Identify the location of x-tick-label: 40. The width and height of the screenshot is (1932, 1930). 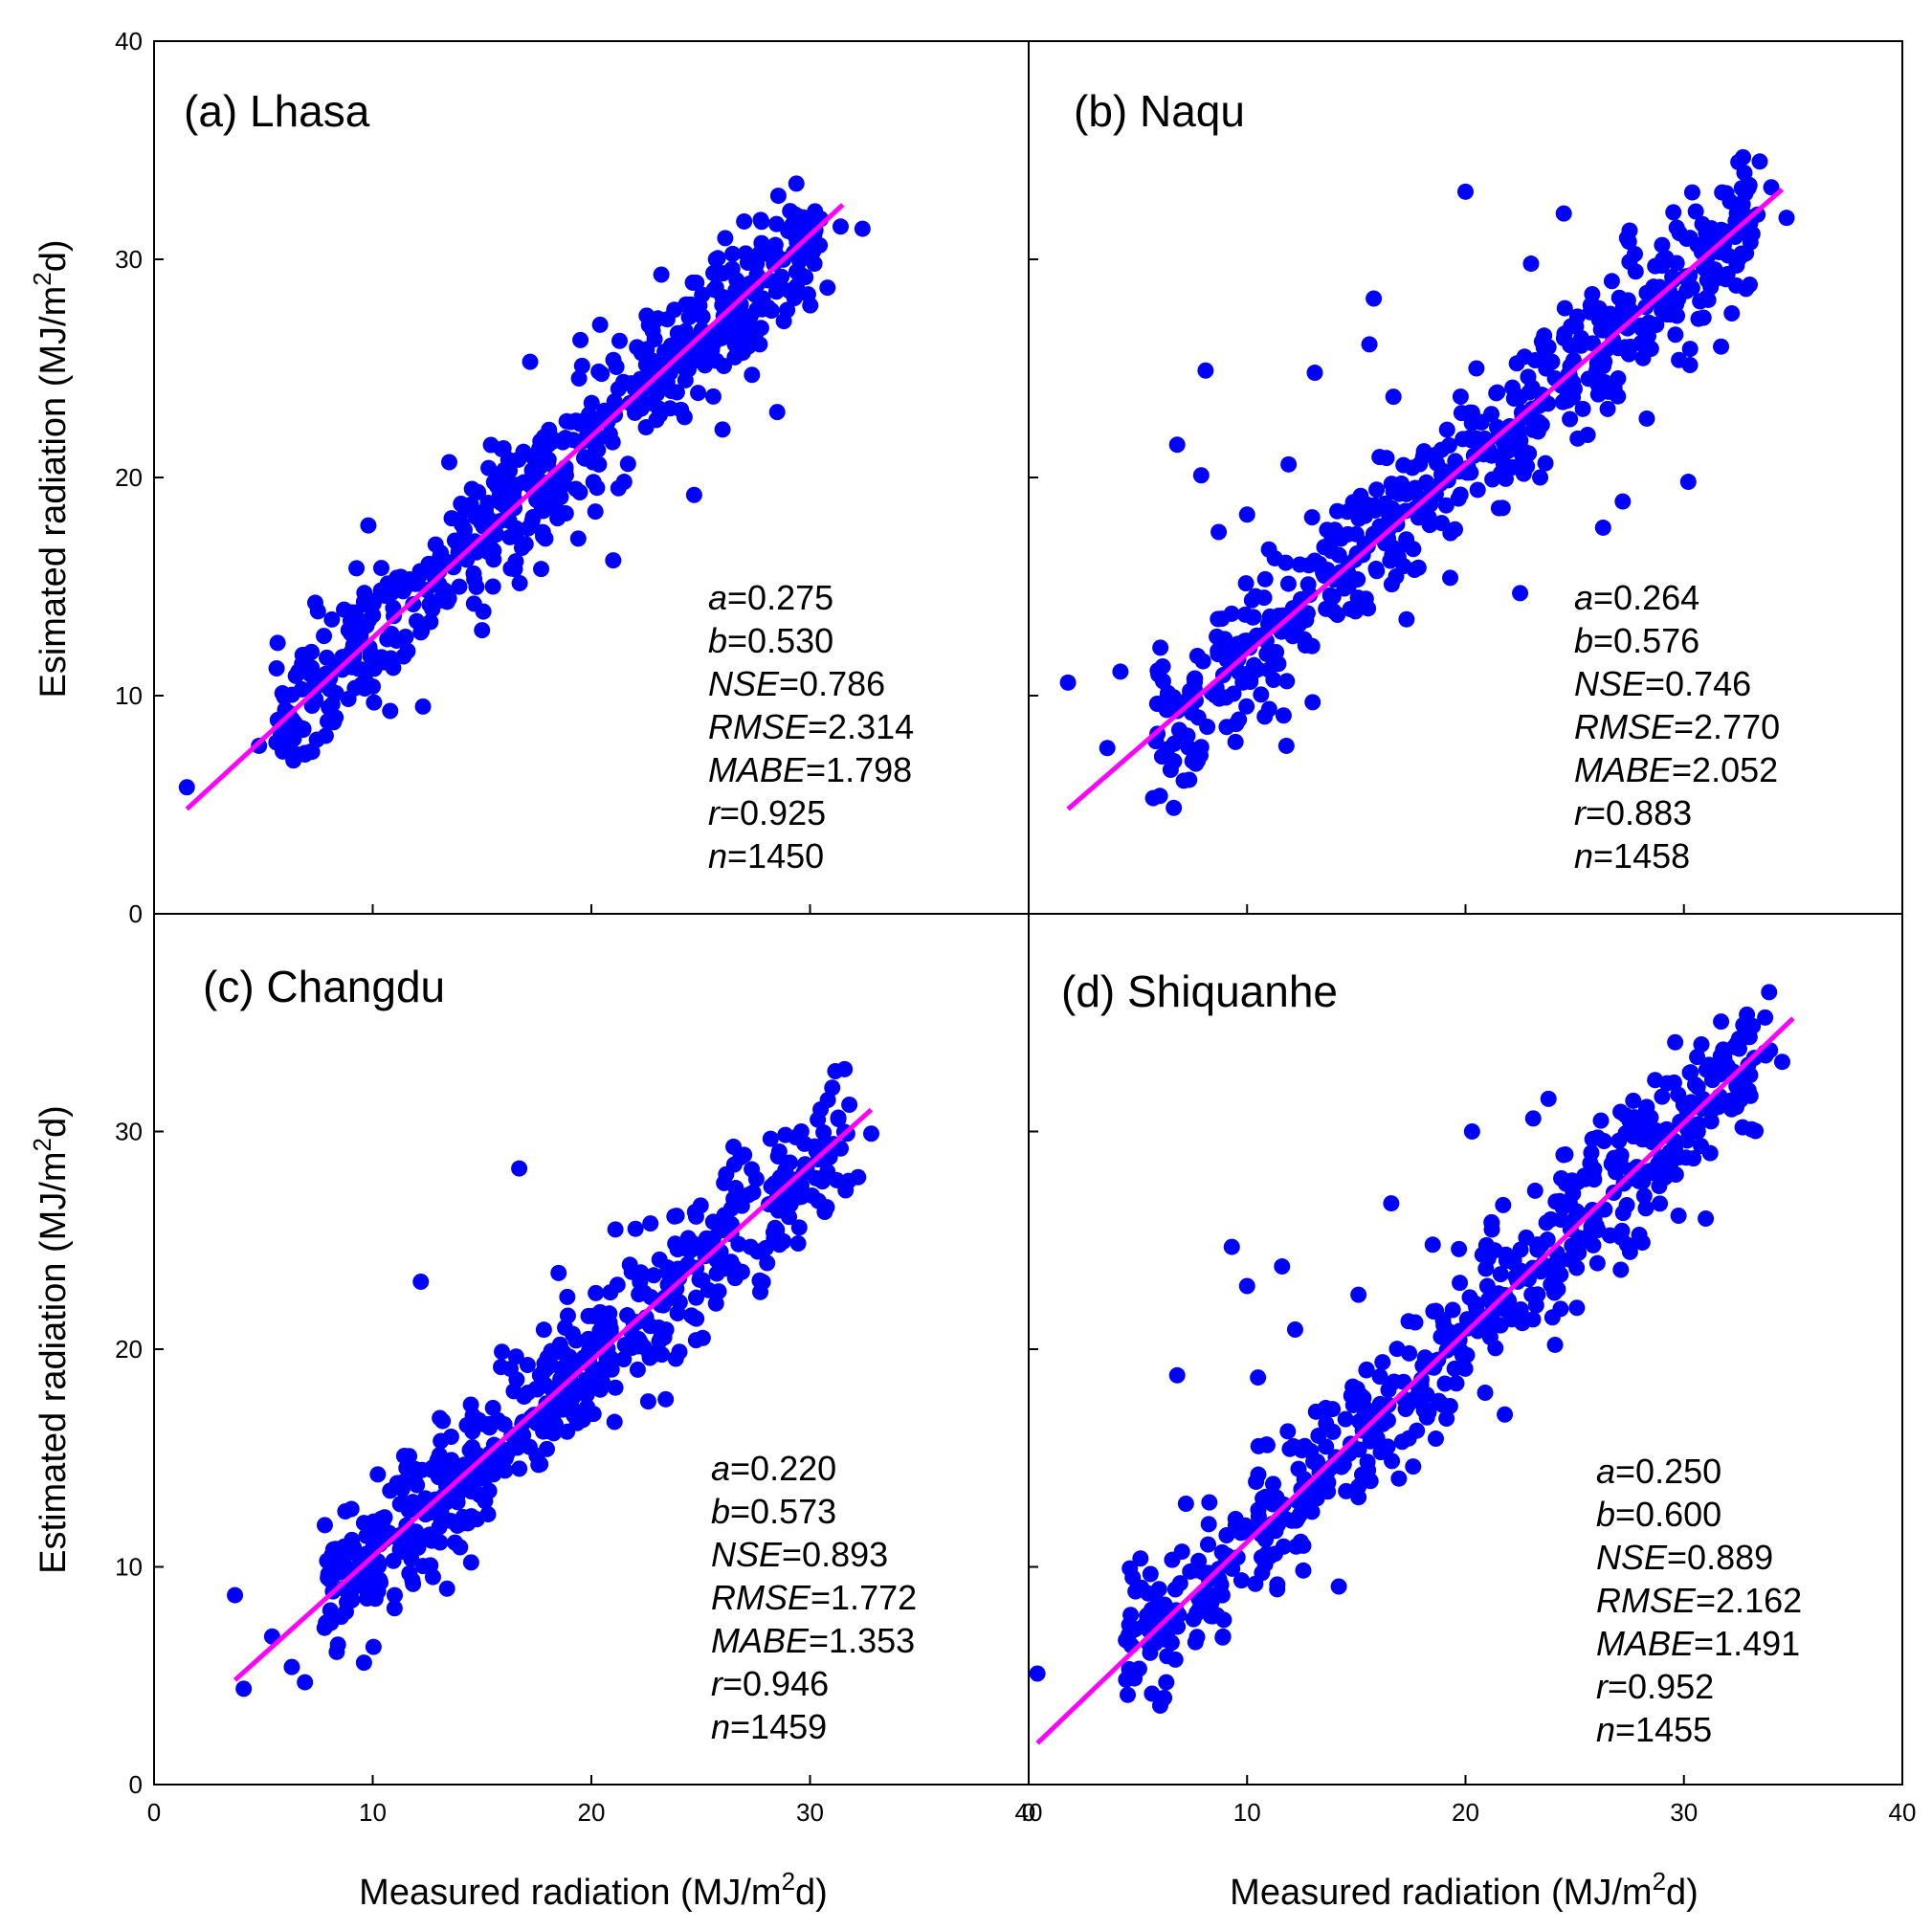
(1029, 1812).